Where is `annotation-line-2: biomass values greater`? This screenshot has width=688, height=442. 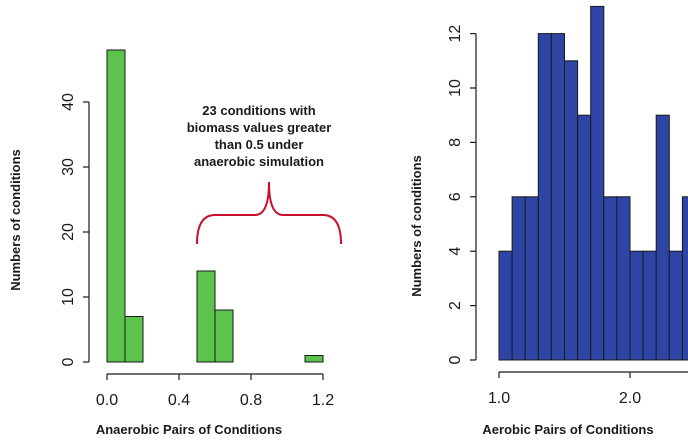
annotation-line-2: biomass values greater is located at coordinates (259, 127).